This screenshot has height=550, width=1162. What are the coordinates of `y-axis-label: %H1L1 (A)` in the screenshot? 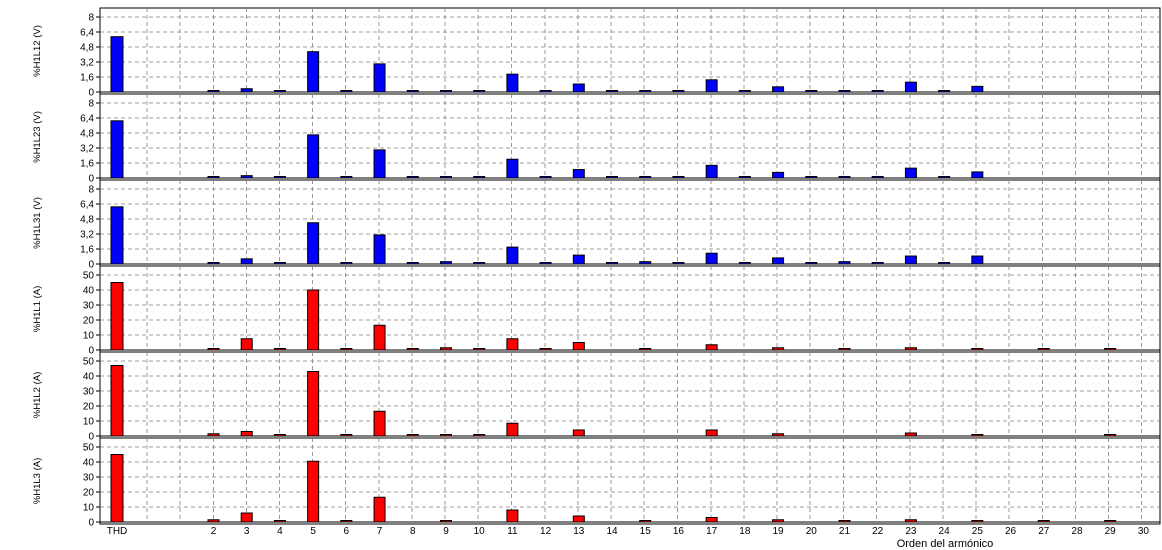 It's located at (37, 309).